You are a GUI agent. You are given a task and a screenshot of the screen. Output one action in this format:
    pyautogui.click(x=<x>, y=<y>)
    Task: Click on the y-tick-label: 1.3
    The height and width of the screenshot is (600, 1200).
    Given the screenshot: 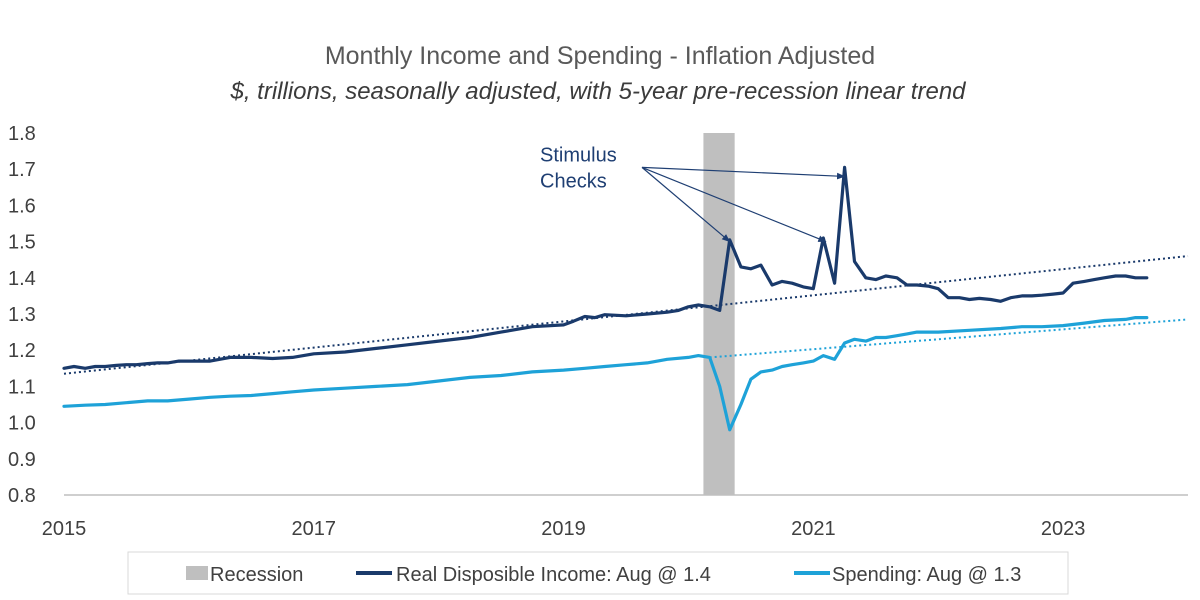 What is the action you would take?
    pyautogui.click(x=22, y=315)
    